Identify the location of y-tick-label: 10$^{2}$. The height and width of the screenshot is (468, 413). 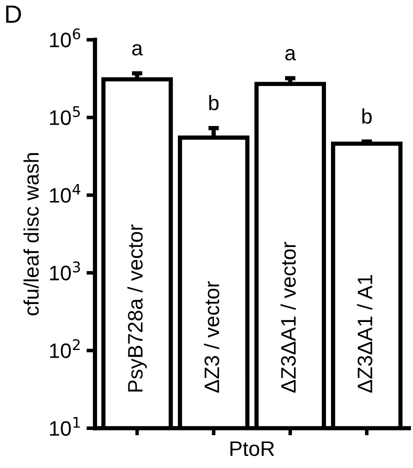
(65, 348).